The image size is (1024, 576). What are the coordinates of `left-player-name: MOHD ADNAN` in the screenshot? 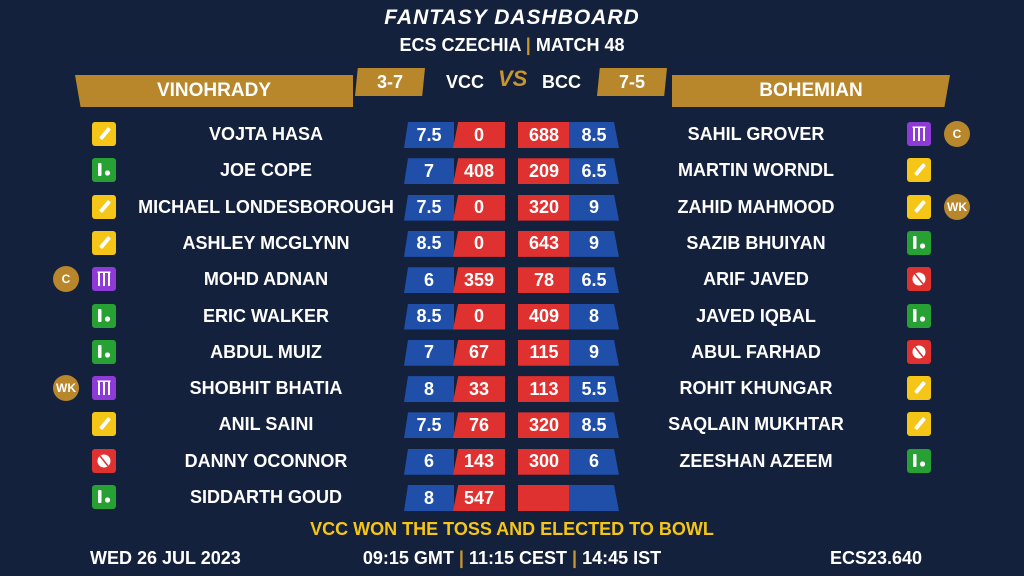 It's located at (266, 279).